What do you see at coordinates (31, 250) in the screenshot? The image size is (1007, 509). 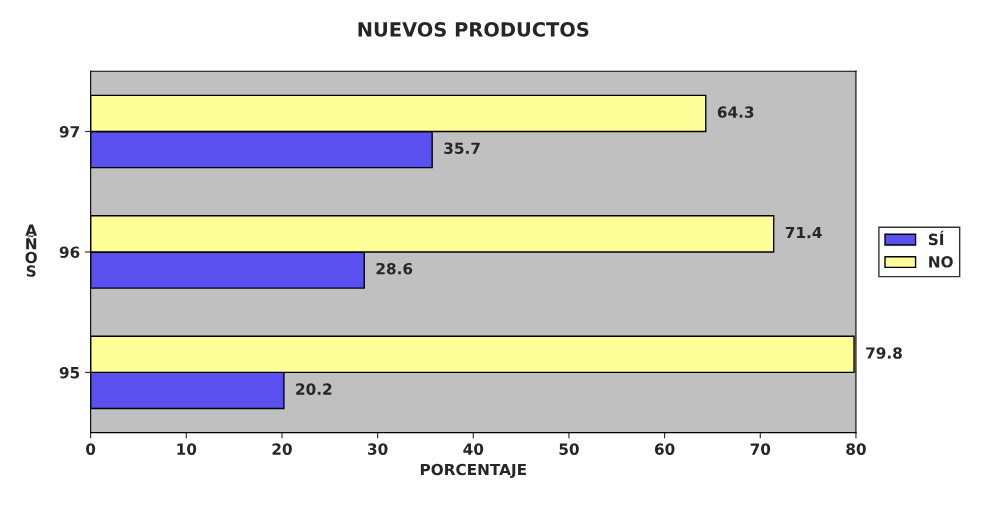 I see `y-axis-title: AÑOS` at bounding box center [31, 250].